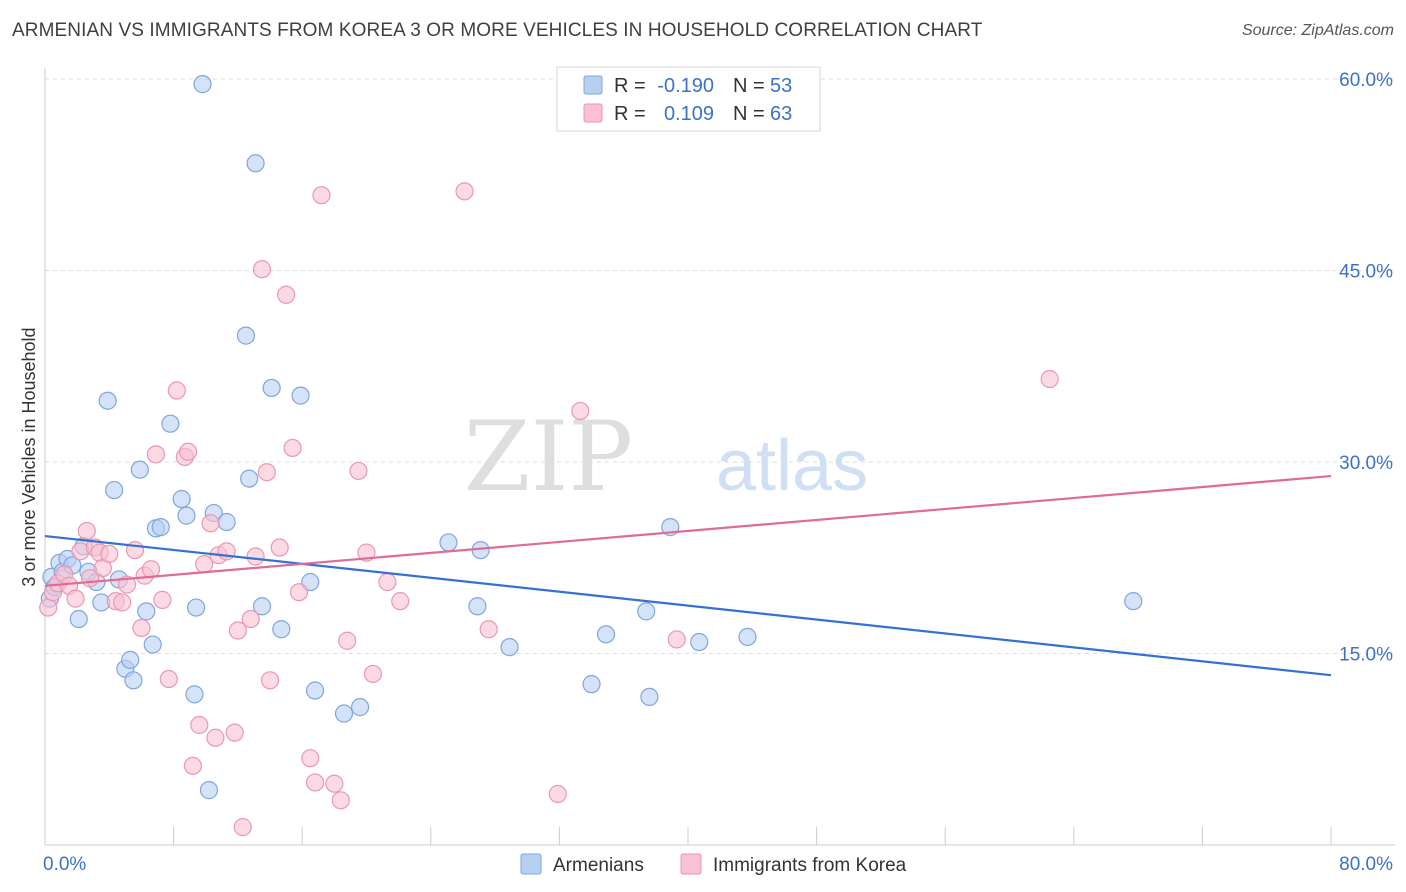 This screenshot has width=1406, height=892. Describe the element at coordinates (781, 114) in the screenshot. I see `stats-n-value-2: 63` at that location.